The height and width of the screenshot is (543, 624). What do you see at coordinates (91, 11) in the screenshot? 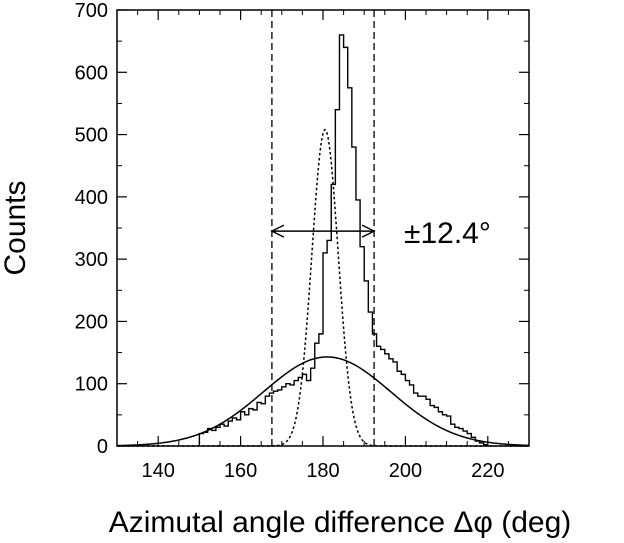
I see `y-tick-label: 700` at bounding box center [91, 11].